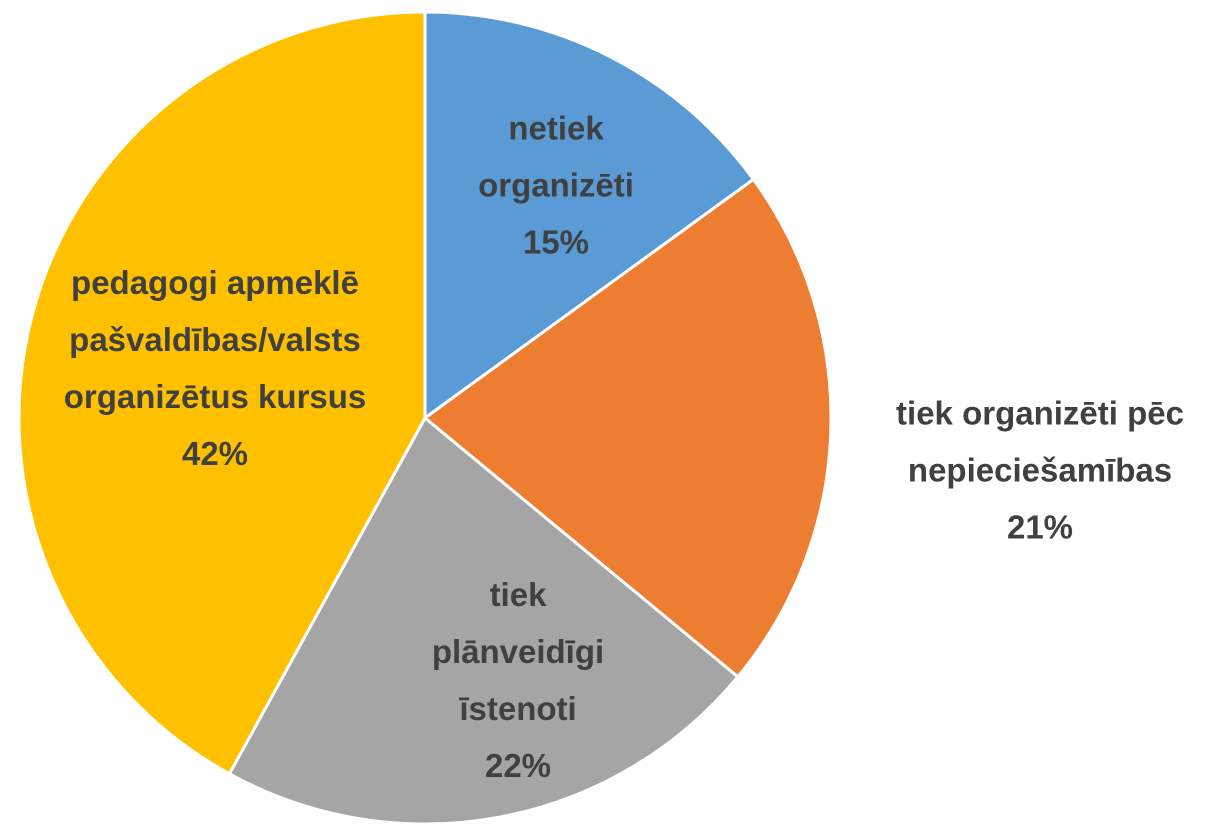 The height and width of the screenshot is (826, 1224). I want to click on value-label: 42%, so click(215, 453).